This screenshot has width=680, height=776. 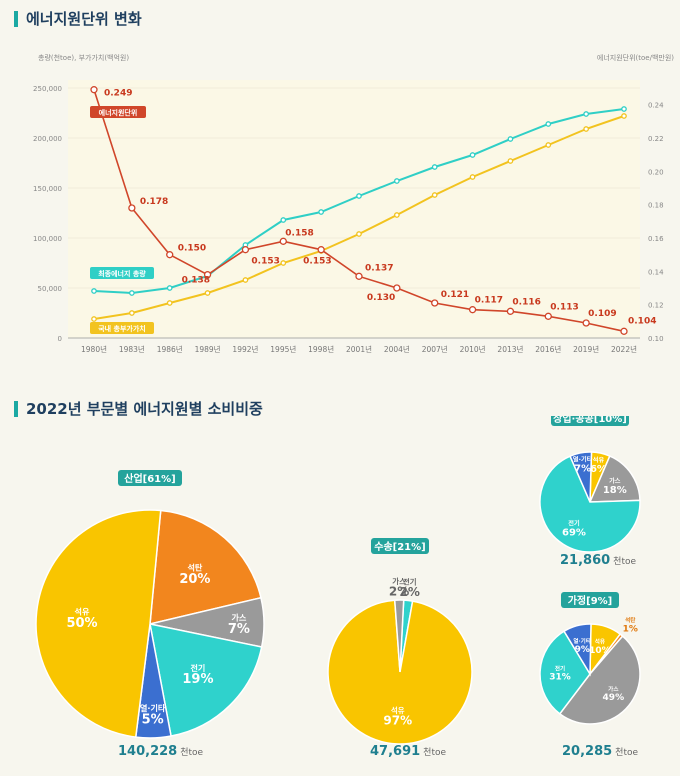 I want to click on y-right-axis-label: 에너지원단위(toe/백만원), so click(x=635, y=57).